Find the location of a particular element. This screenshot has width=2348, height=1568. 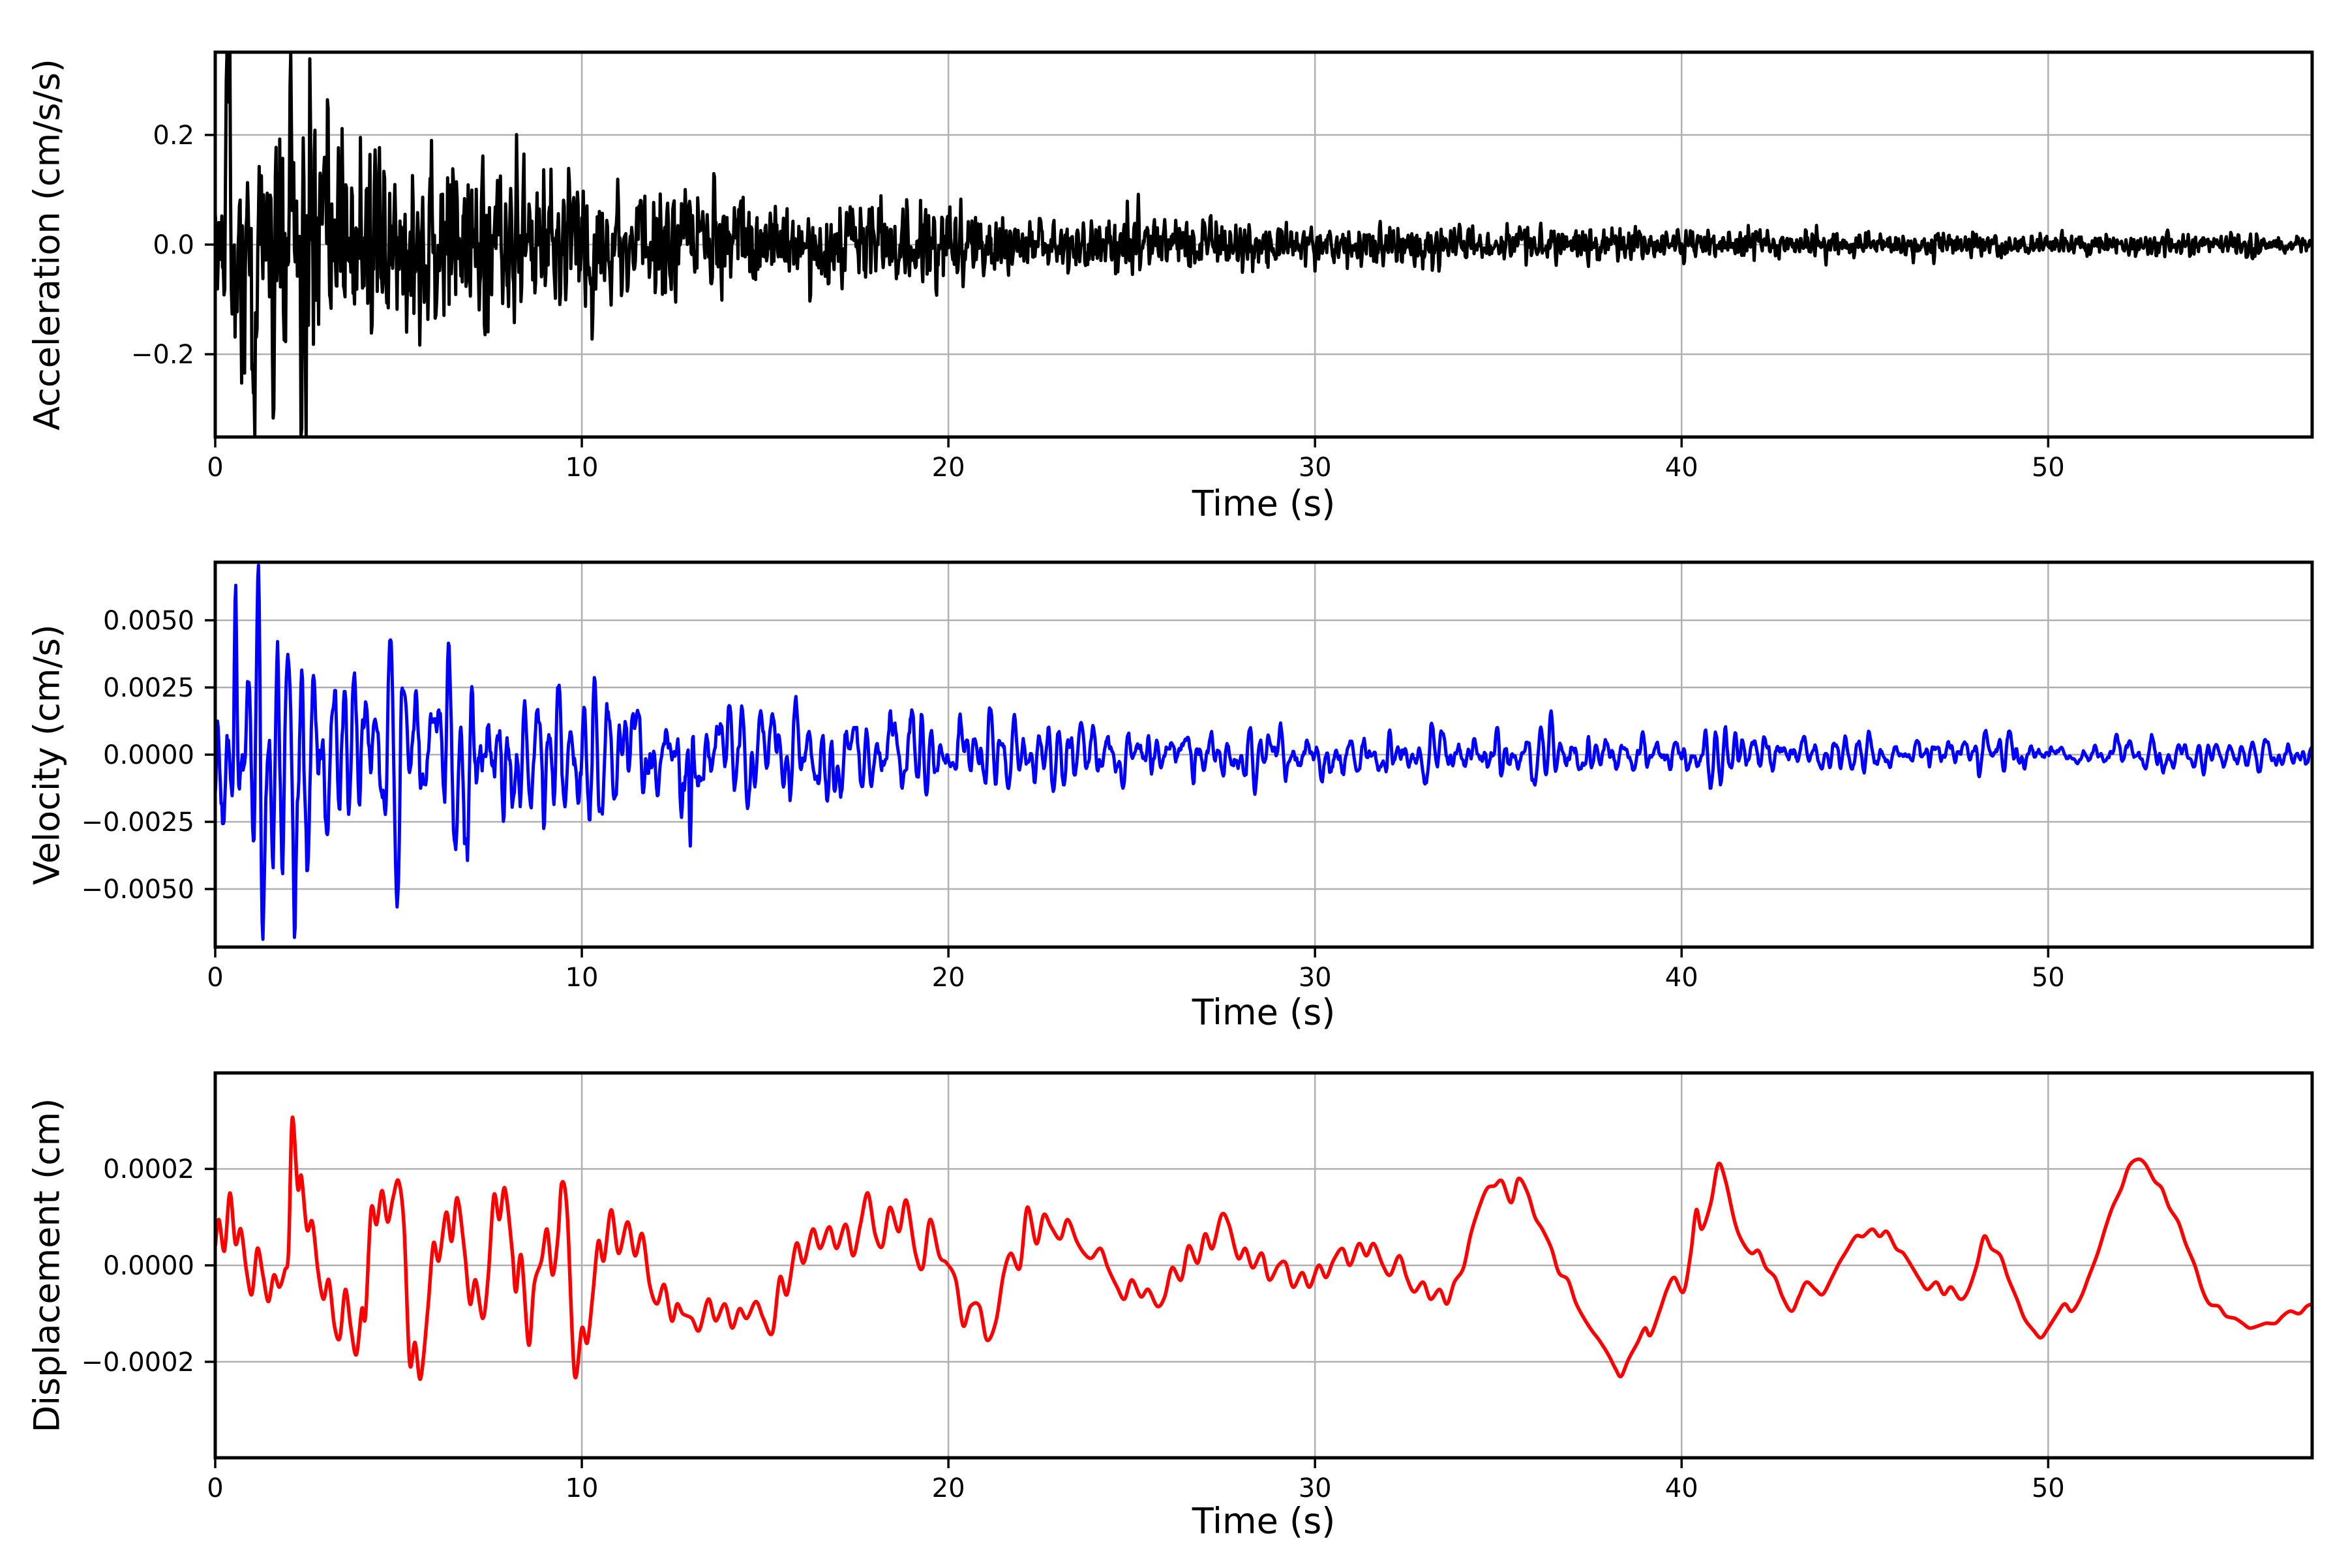

ytick-label: −0.0002 is located at coordinates (138, 1363).